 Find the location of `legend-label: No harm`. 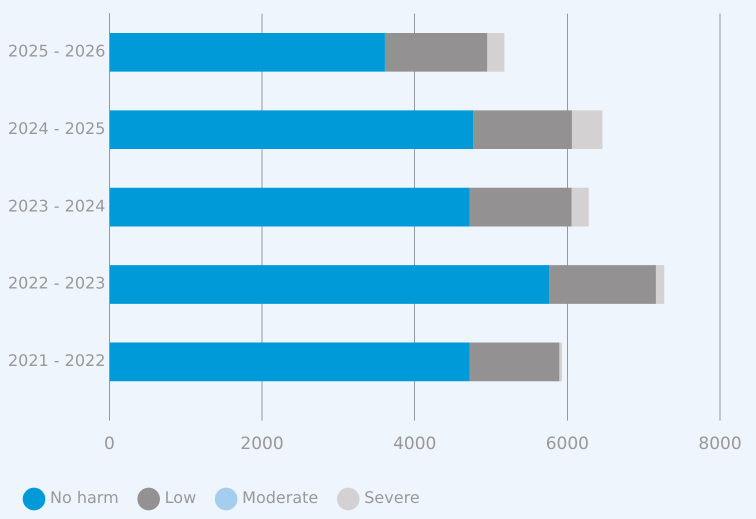

legend-label: No harm is located at coordinates (84, 498).